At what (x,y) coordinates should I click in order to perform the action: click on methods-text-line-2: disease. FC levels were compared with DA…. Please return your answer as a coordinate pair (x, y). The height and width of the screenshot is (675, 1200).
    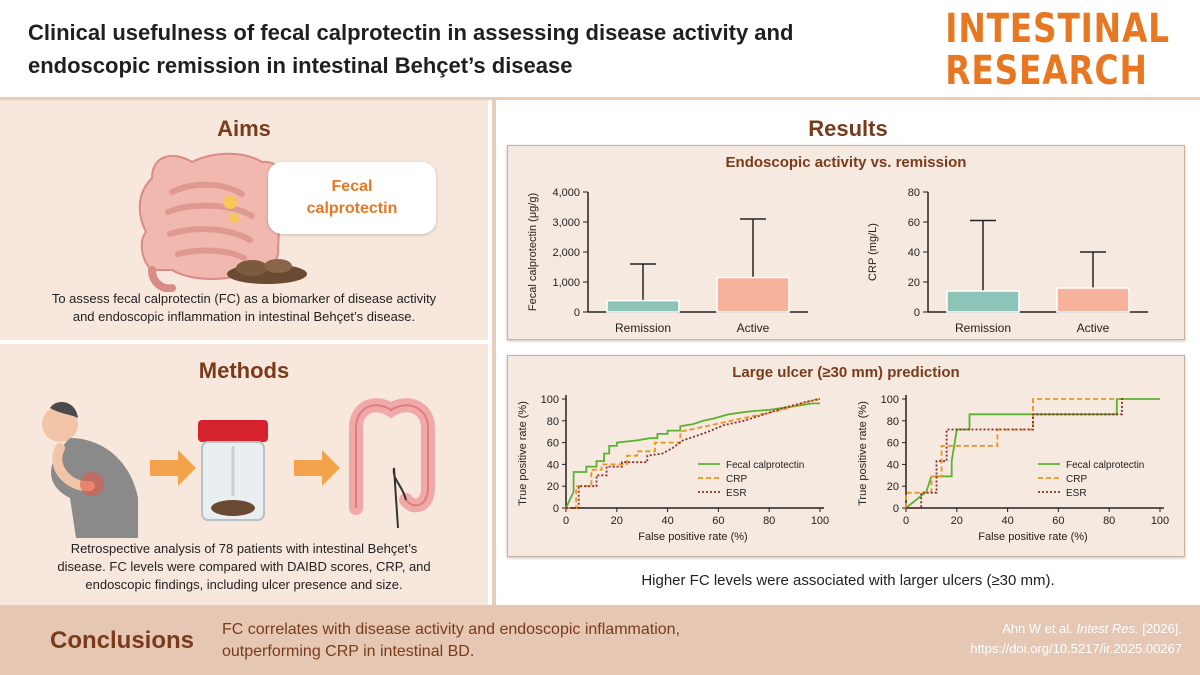
    Looking at the image, I should click on (244, 566).